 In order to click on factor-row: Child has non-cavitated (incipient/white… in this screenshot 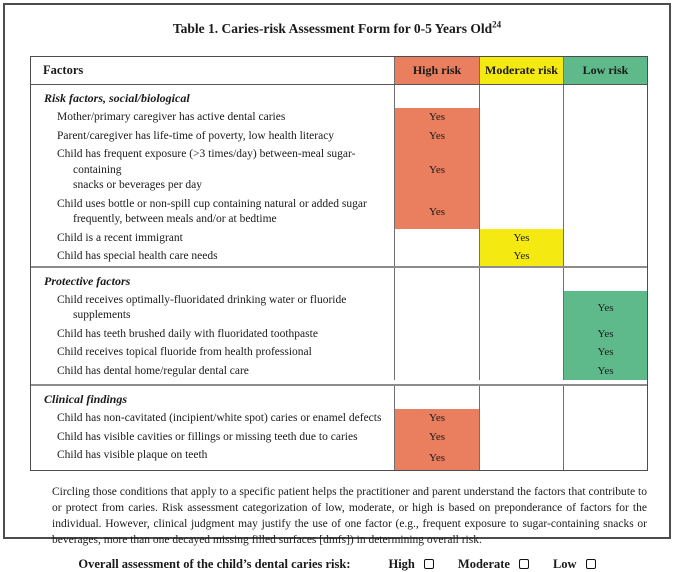, I will do `click(339, 418)`.